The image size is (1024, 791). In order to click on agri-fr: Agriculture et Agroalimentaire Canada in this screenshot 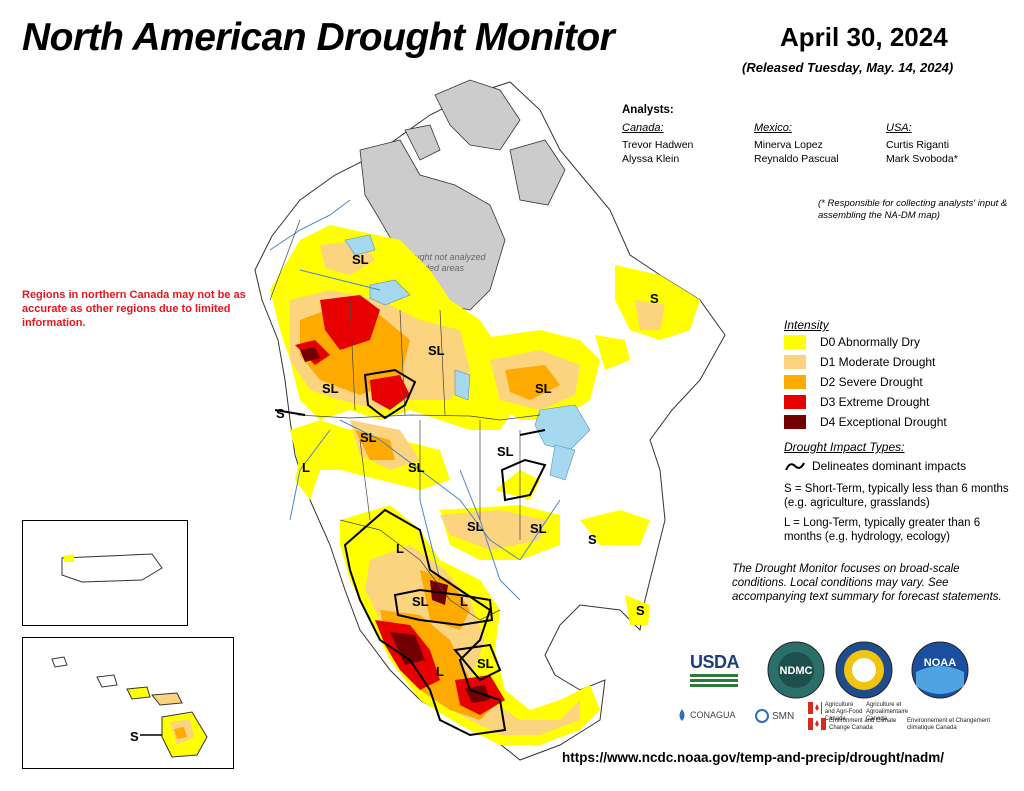, I will do `click(886, 712)`.